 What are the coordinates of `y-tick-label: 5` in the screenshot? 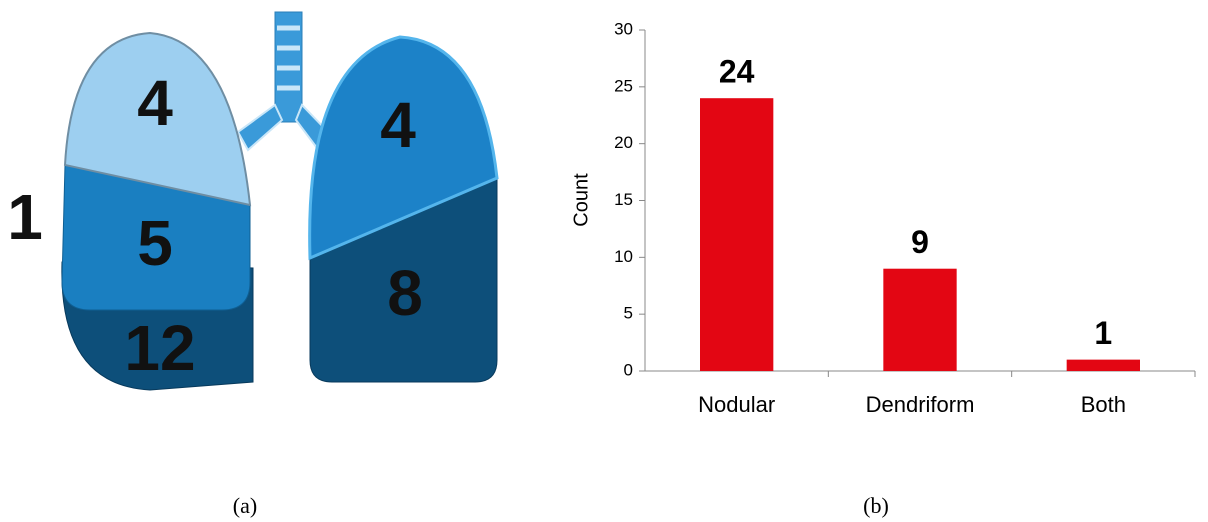 It's located at (628, 313).